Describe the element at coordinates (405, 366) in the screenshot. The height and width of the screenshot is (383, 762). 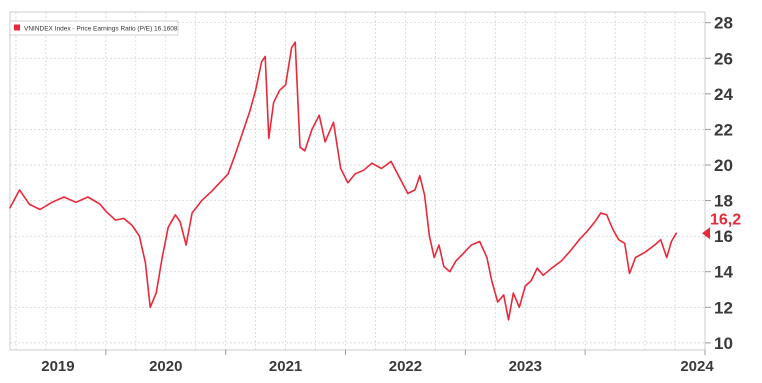
I see `x-tick-label: 2022` at that location.